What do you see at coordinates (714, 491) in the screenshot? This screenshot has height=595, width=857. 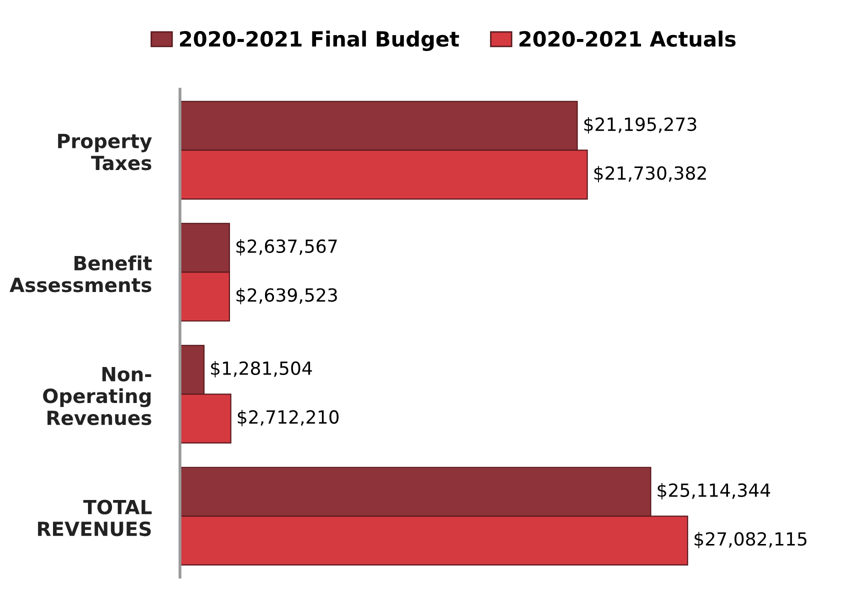 I see `data-label: $25,114,344` at bounding box center [714, 491].